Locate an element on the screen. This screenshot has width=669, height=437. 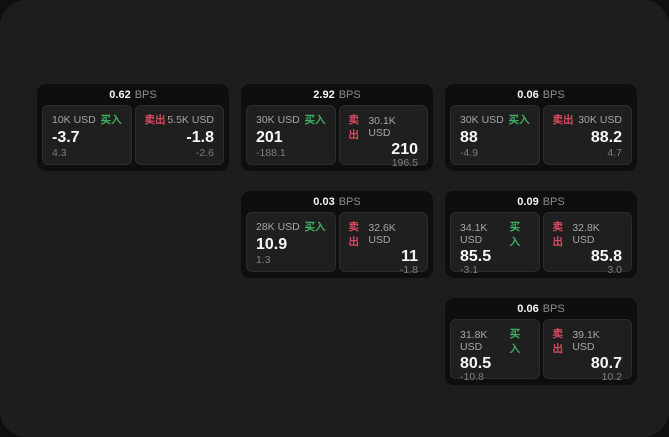
buy-quote-panel: 31.8K USD 买入 80.5 -10.8 is located at coordinates (495, 351).